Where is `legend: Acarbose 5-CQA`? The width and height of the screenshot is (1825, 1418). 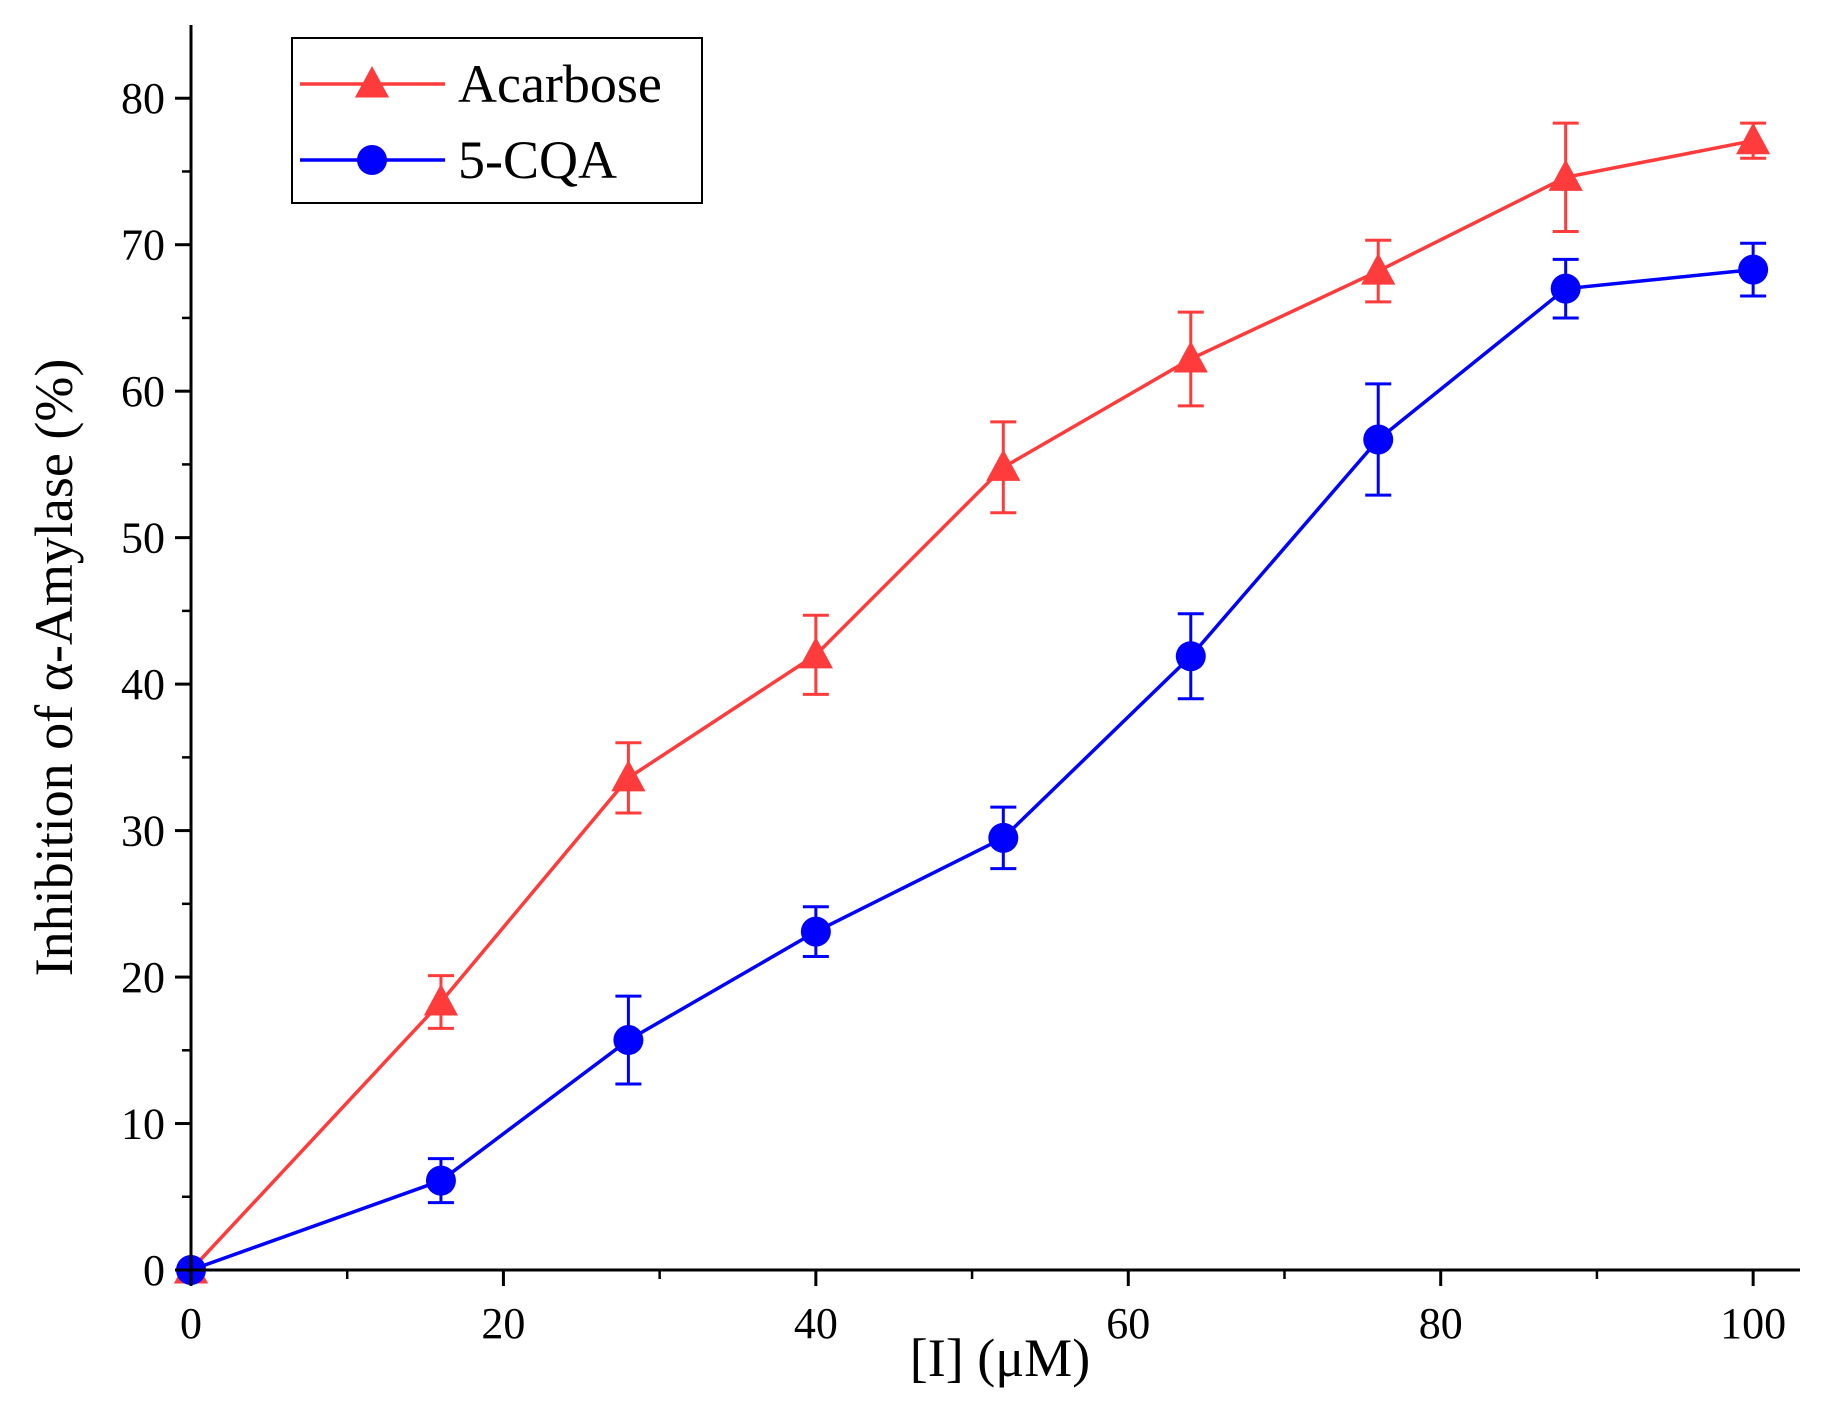 legend: Acarbose 5-CQA is located at coordinates (497, 120).